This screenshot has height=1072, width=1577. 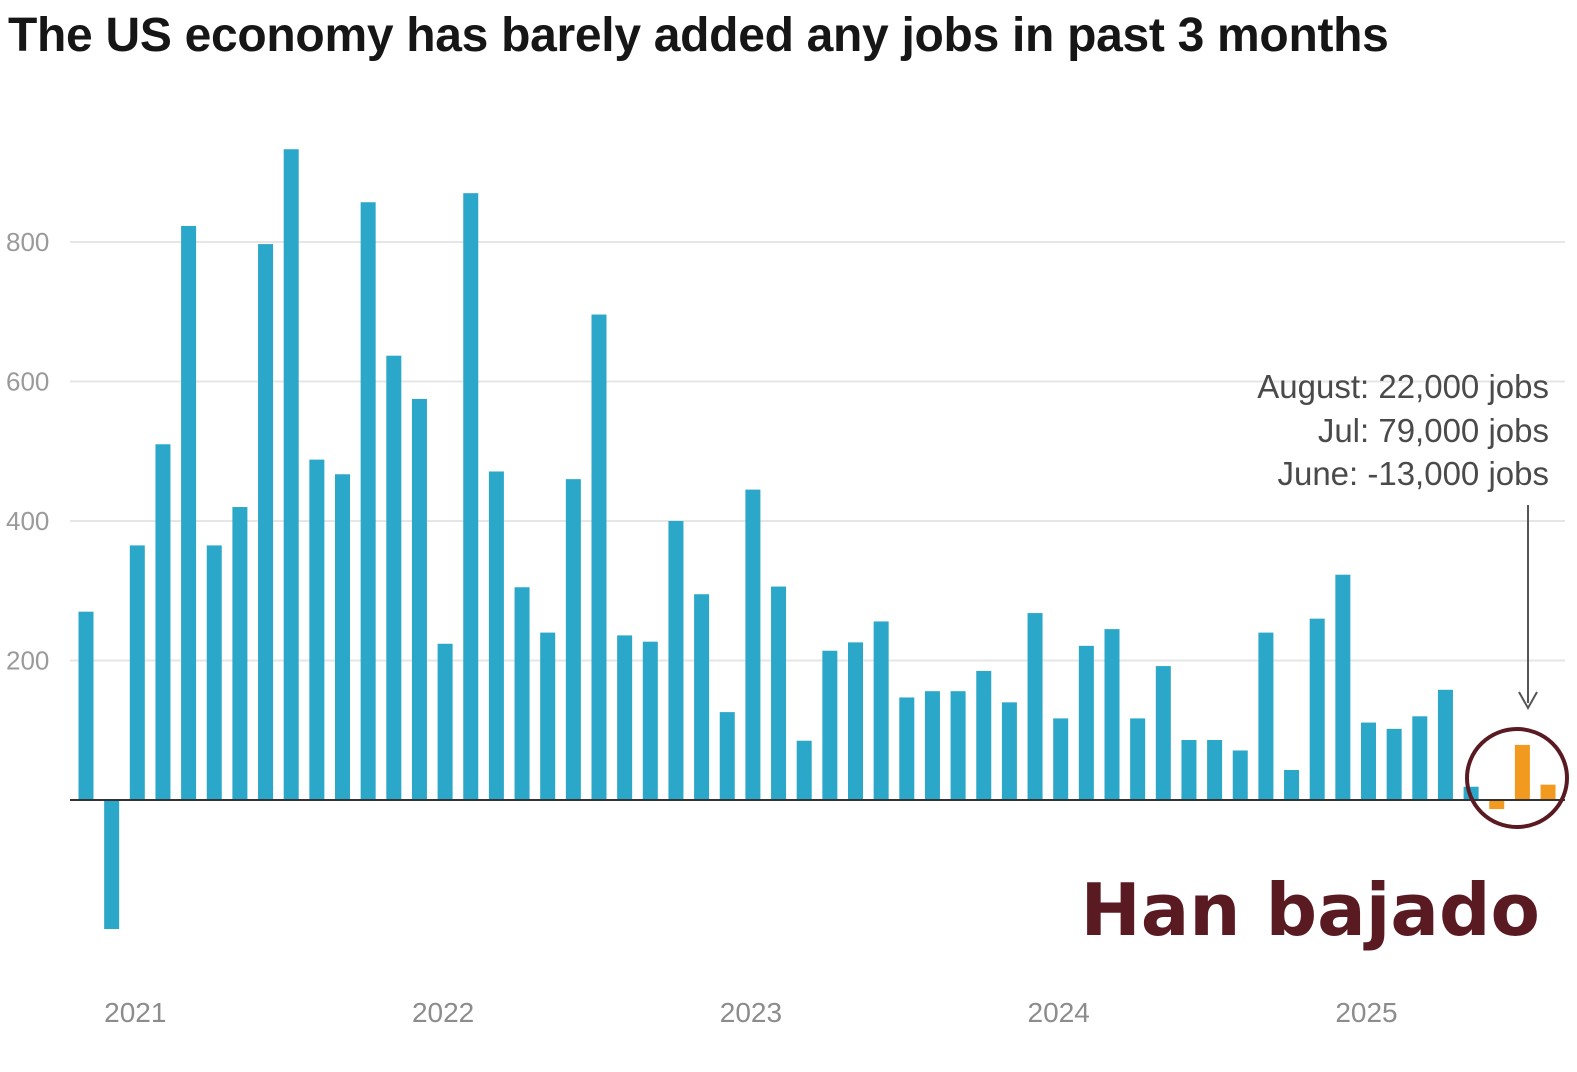 What do you see at coordinates (135, 1012) in the screenshot?
I see `x-tick-label: 2021` at bounding box center [135, 1012].